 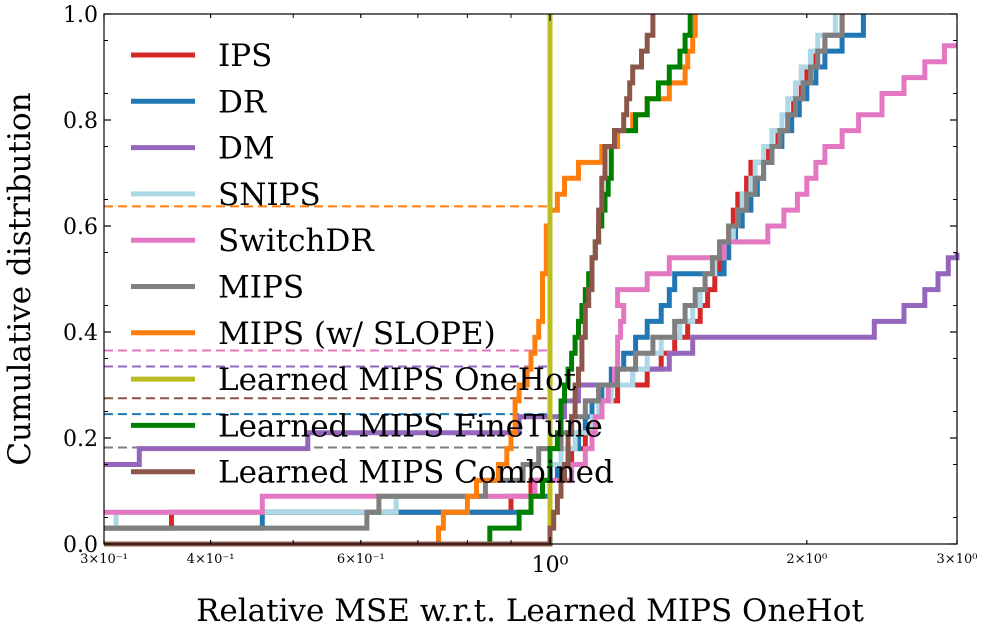 What do you see at coordinates (245, 56) in the screenshot?
I see `legend-label: IPS` at bounding box center [245, 56].